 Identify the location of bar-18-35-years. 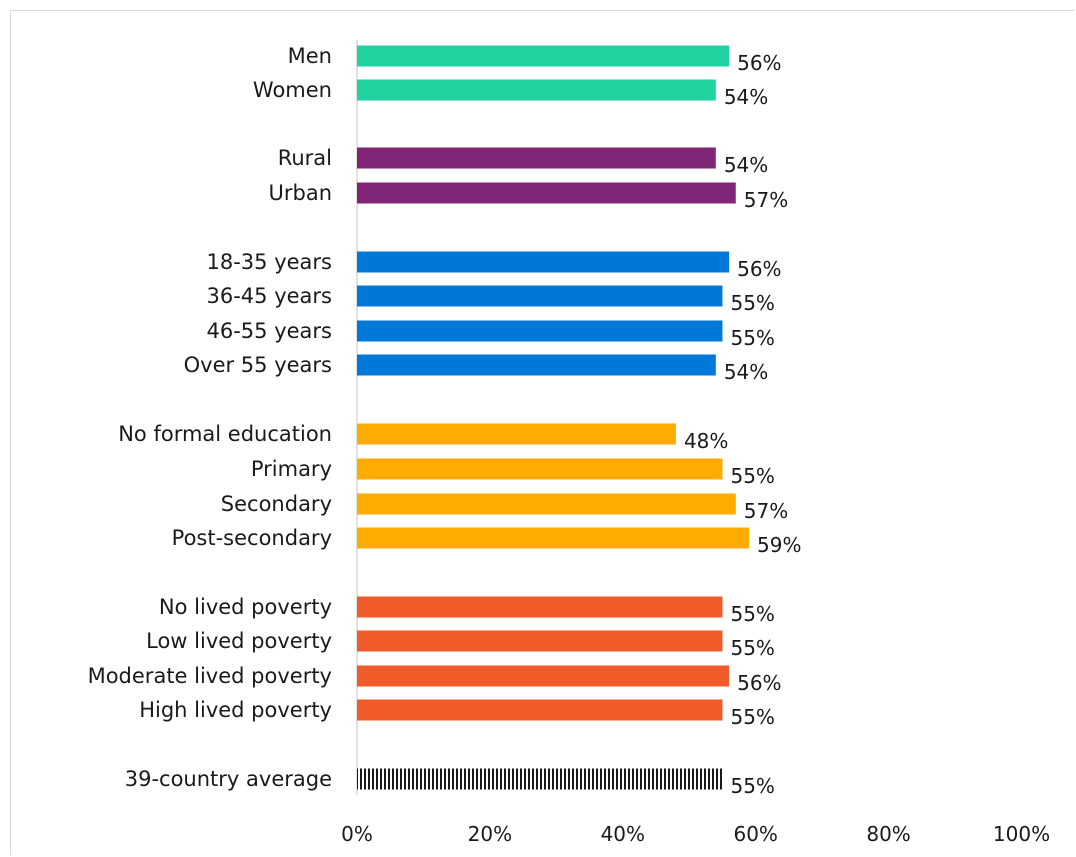
(543, 262).